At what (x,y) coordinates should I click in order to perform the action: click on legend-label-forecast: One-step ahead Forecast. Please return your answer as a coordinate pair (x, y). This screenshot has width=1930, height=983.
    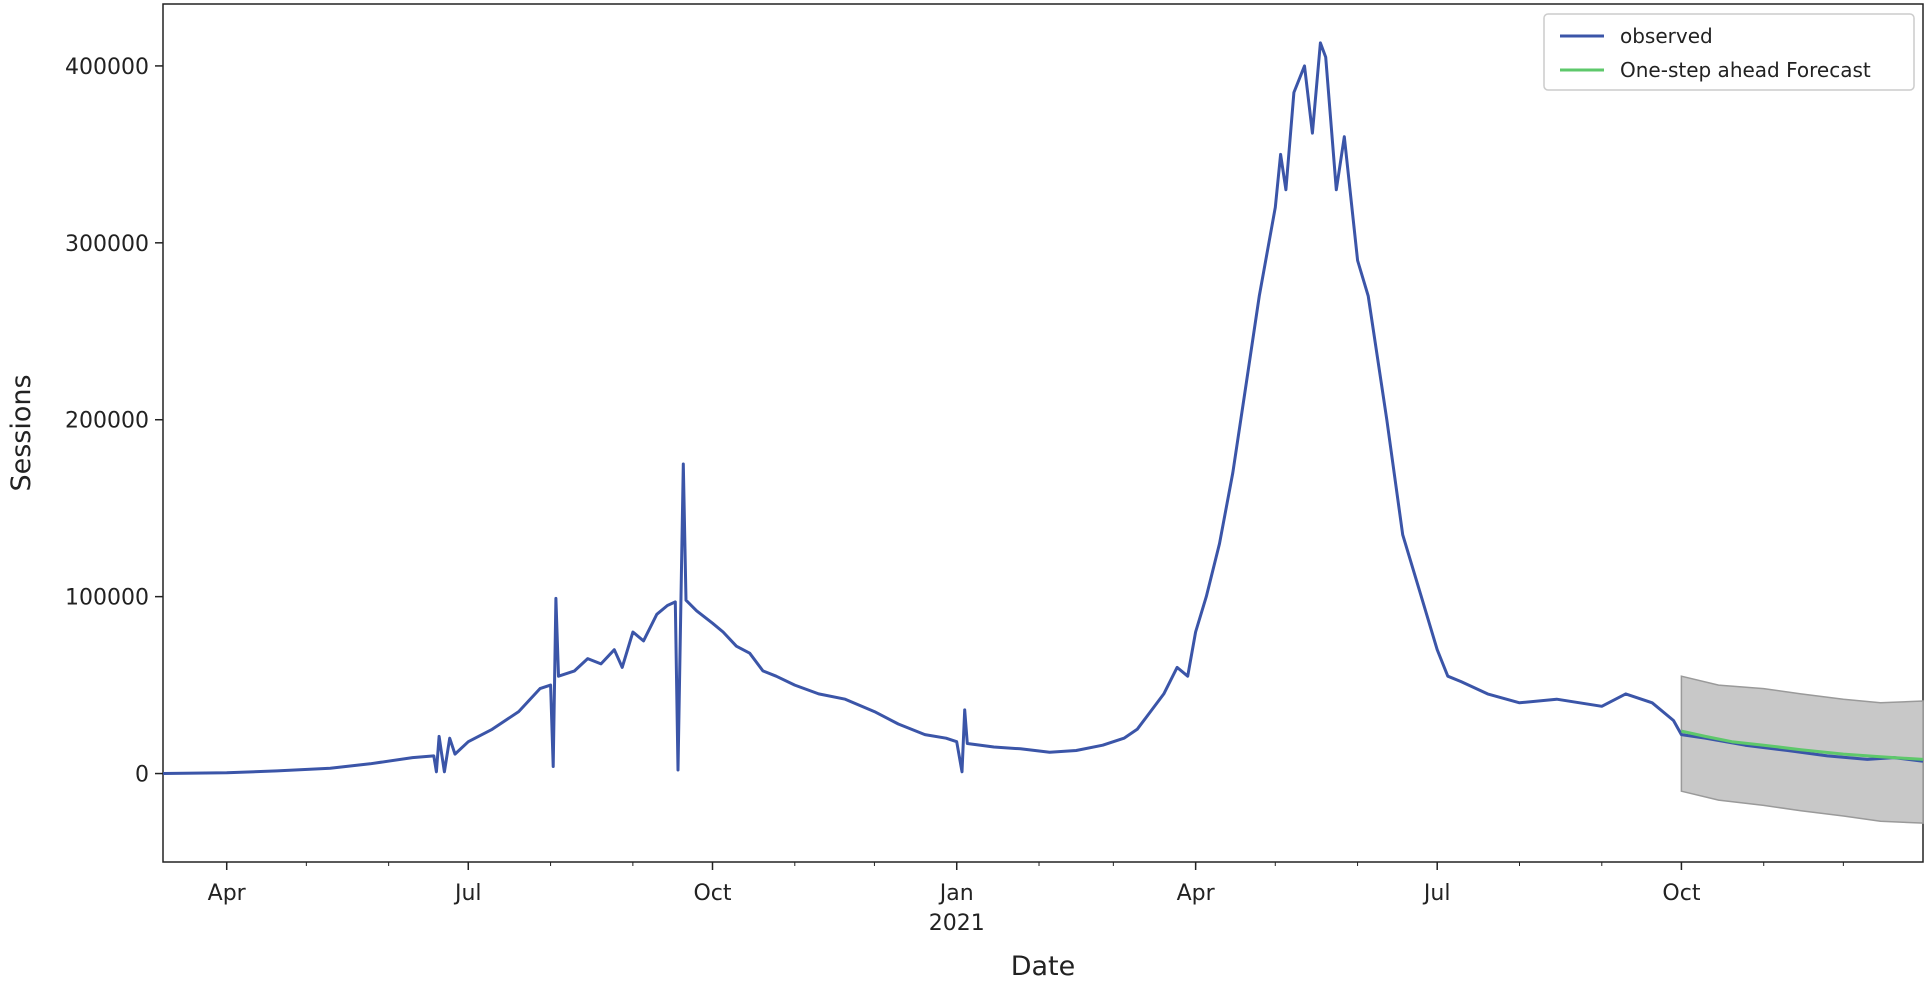
    Looking at the image, I should click on (1745, 70).